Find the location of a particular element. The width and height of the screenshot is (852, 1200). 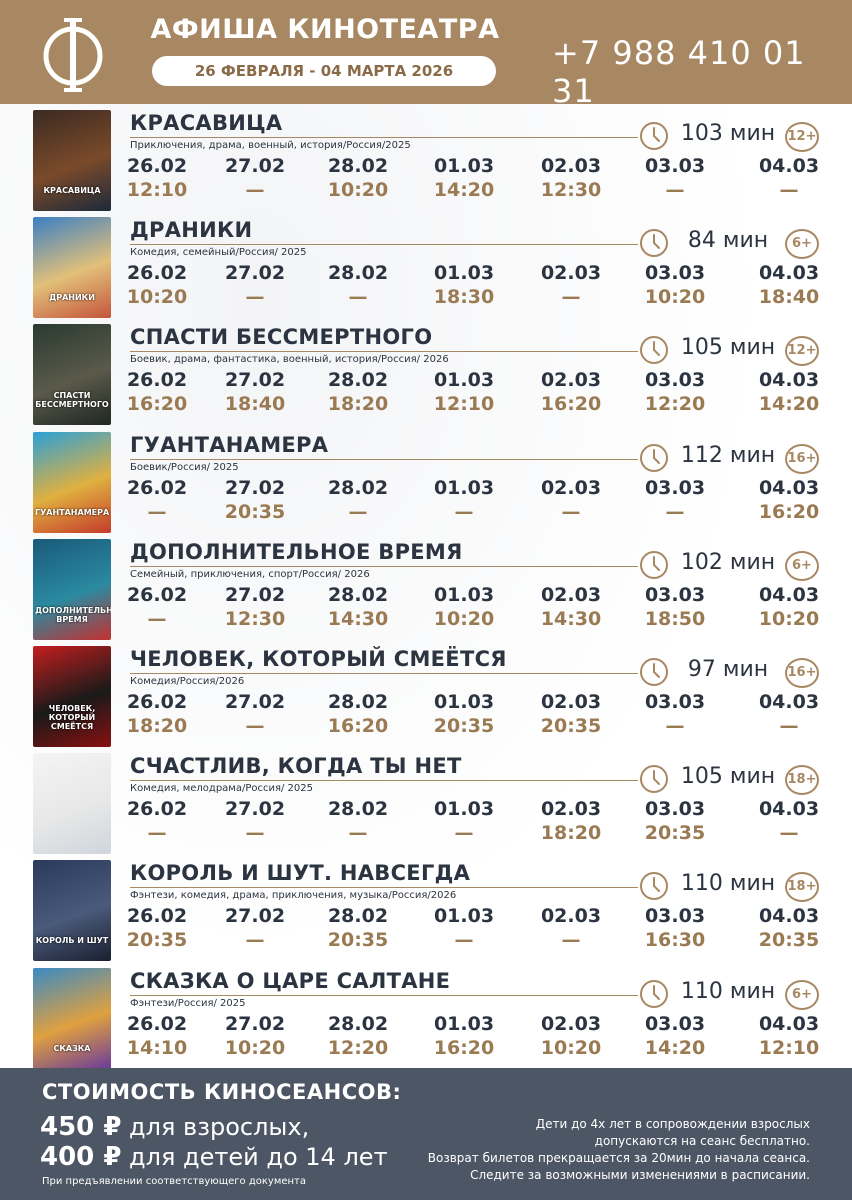

showtime-cell: 27.02 10:20 is located at coordinates (255, 1037).